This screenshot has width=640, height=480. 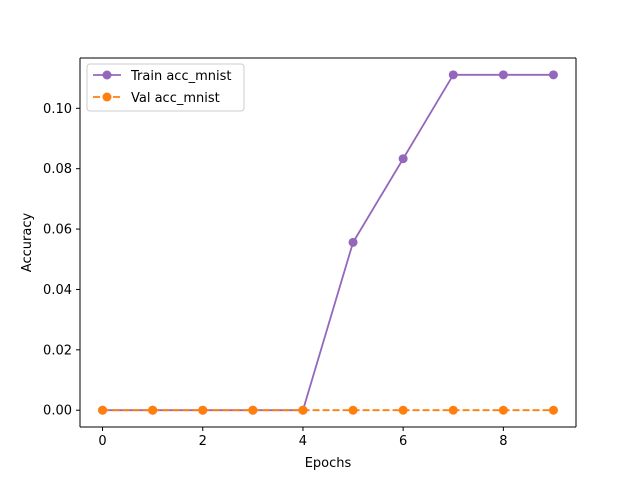 I want to click on x-tick-label: 4, so click(x=303, y=441).